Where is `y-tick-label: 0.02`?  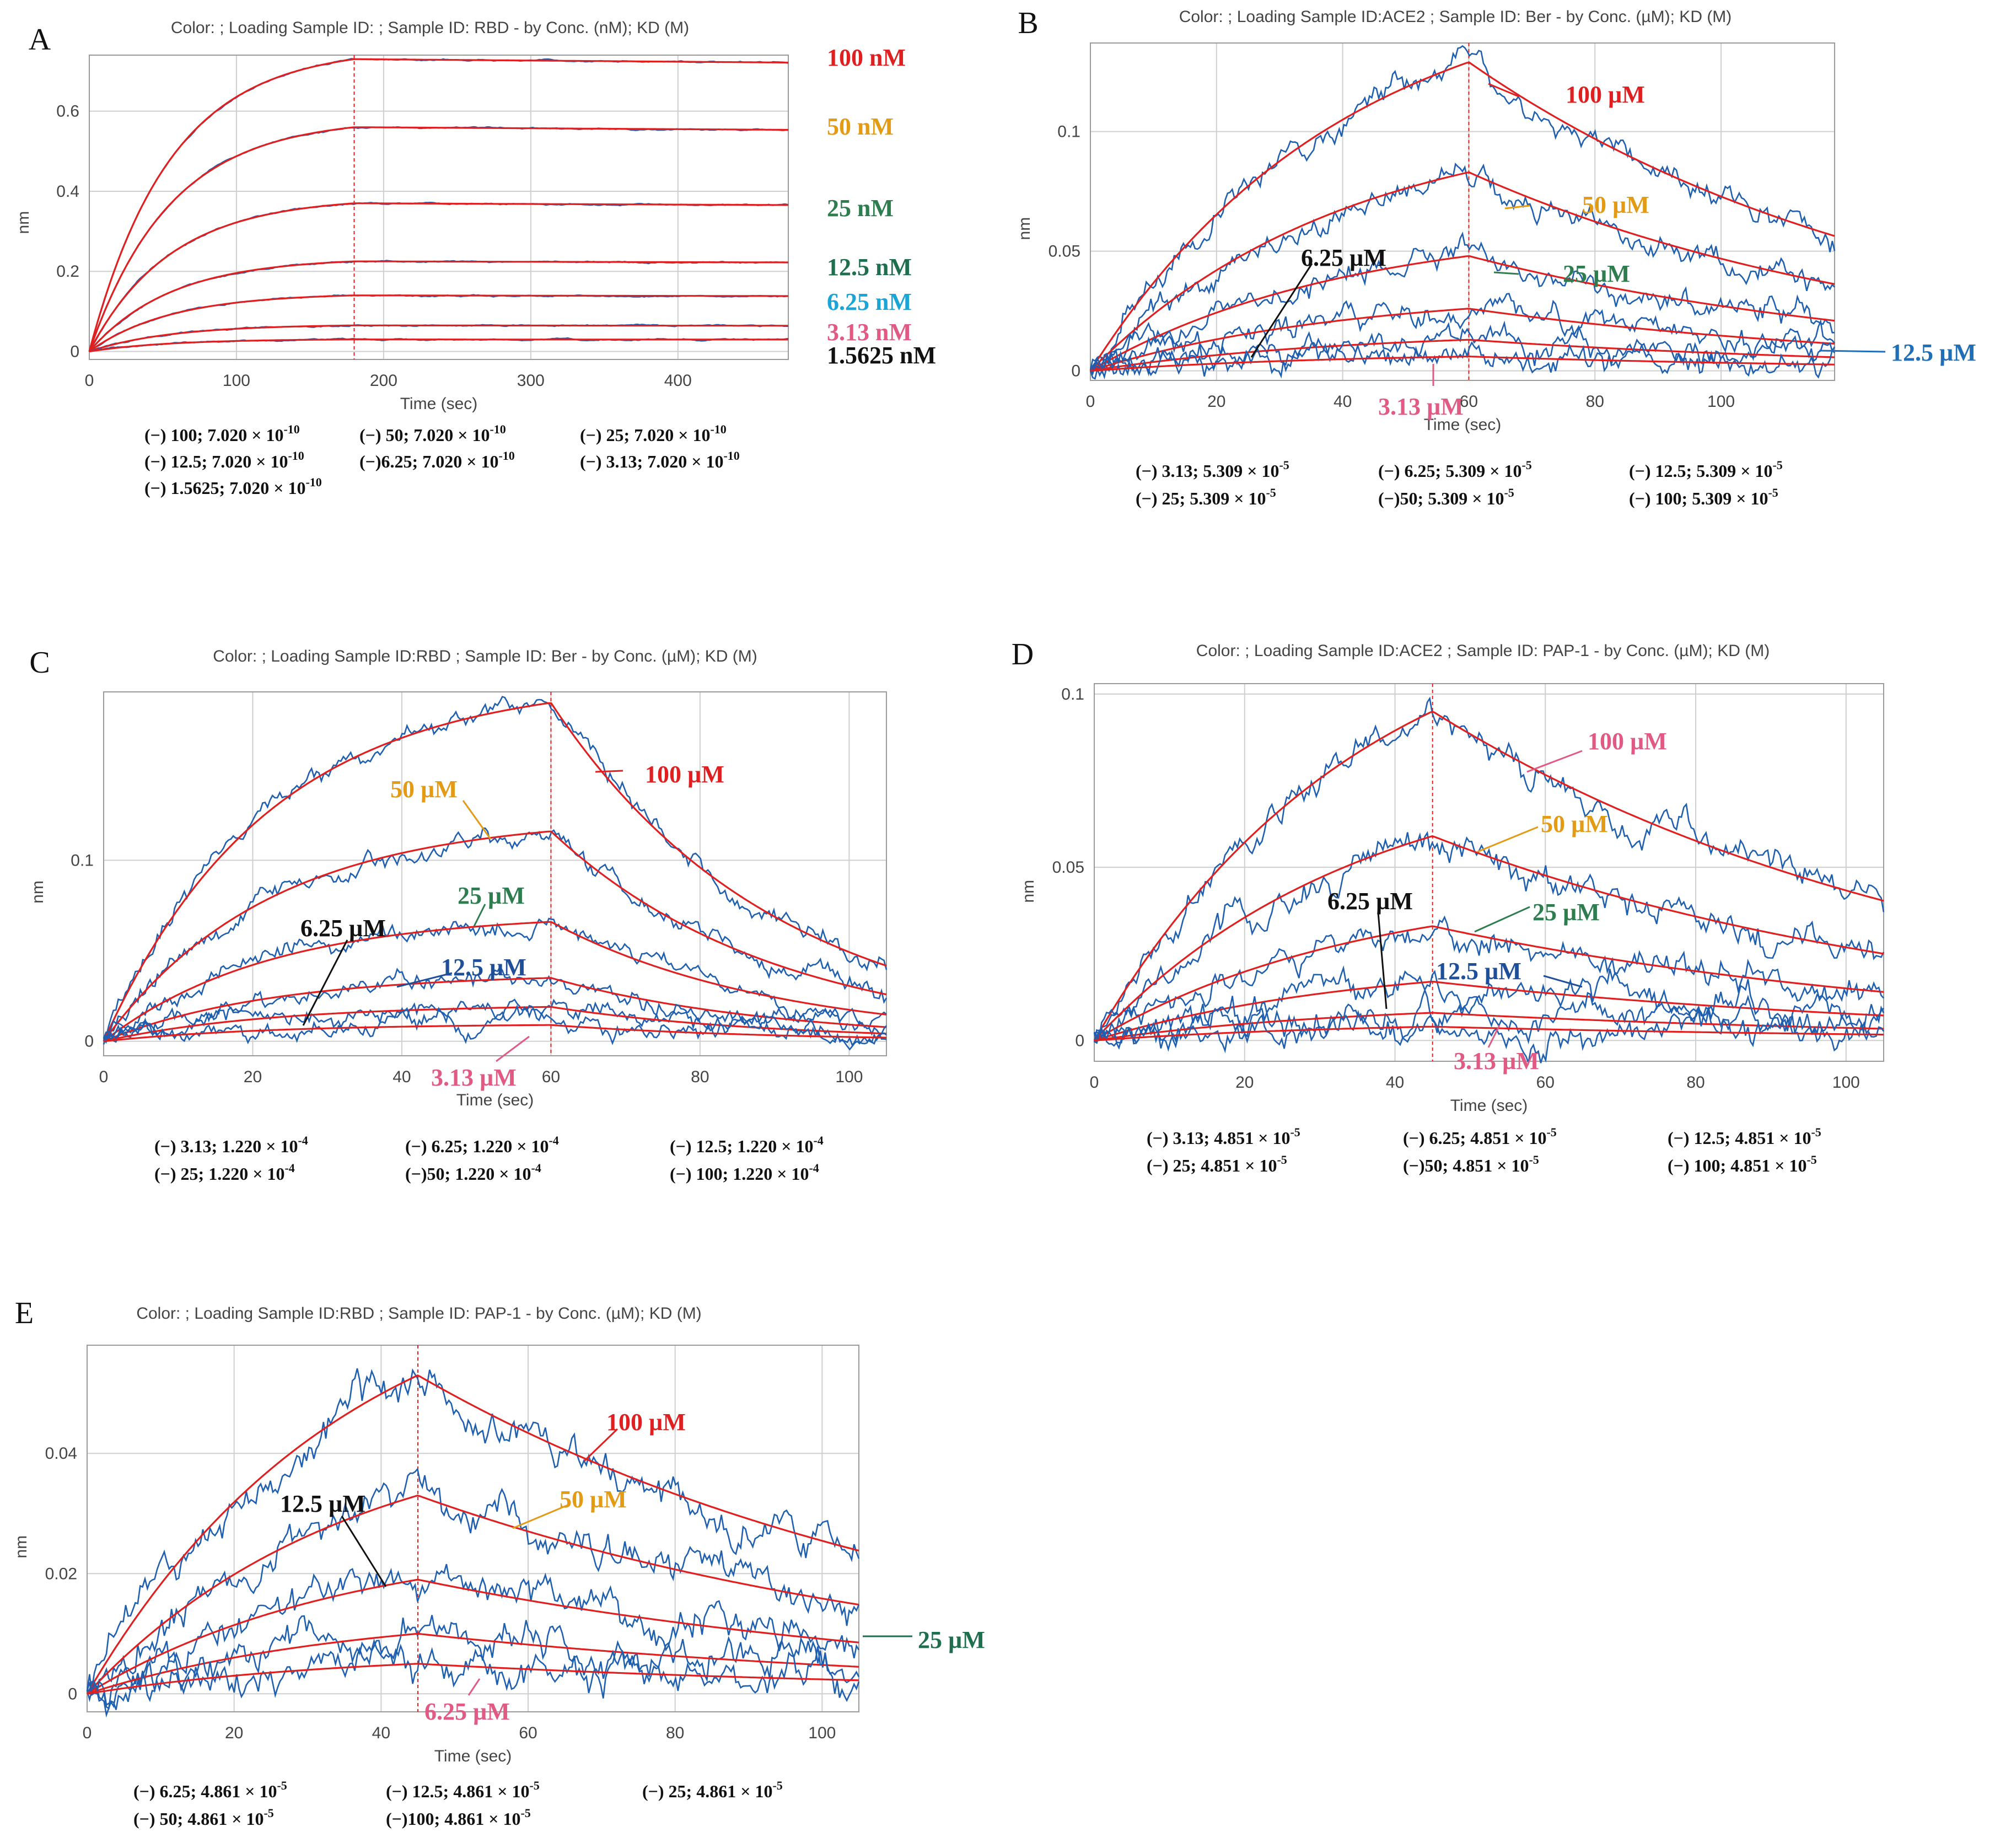
y-tick-label: 0.02 is located at coordinates (61, 1574).